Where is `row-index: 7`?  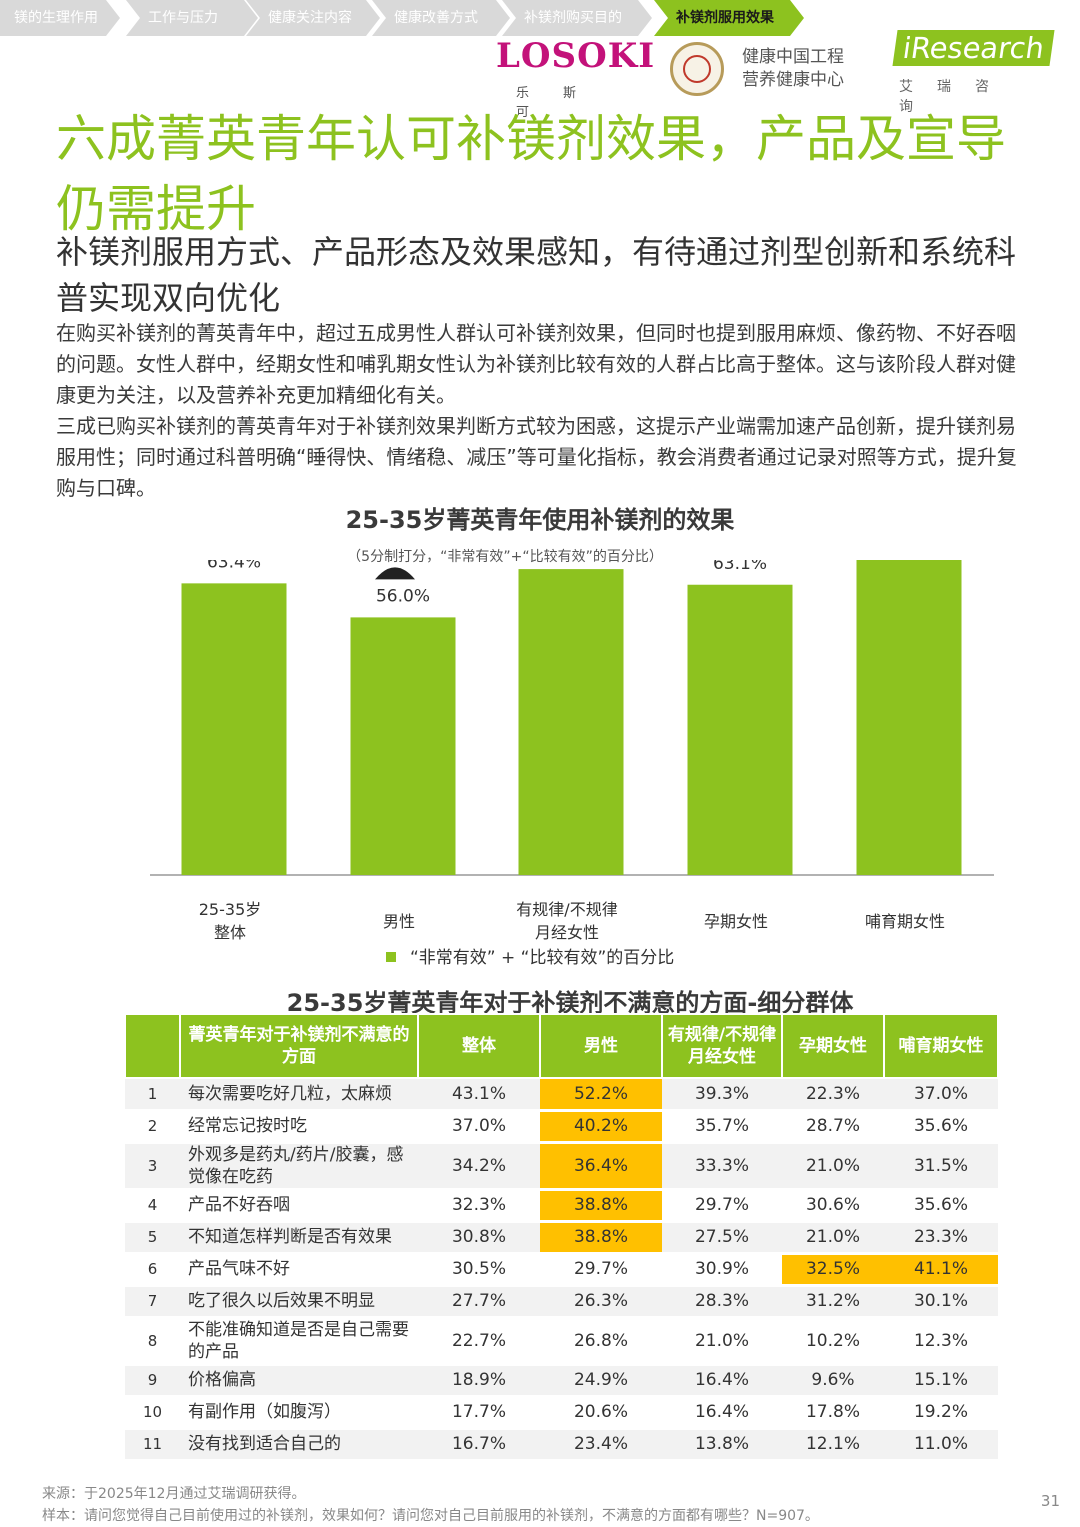 row-index: 7 is located at coordinates (152, 1302).